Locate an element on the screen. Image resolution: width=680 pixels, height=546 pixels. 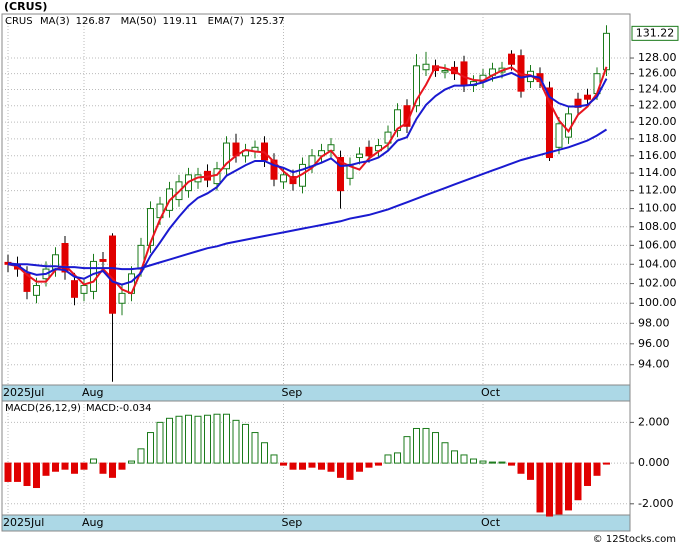
y-tick-label: 0.000 is located at coordinates (654, 462).